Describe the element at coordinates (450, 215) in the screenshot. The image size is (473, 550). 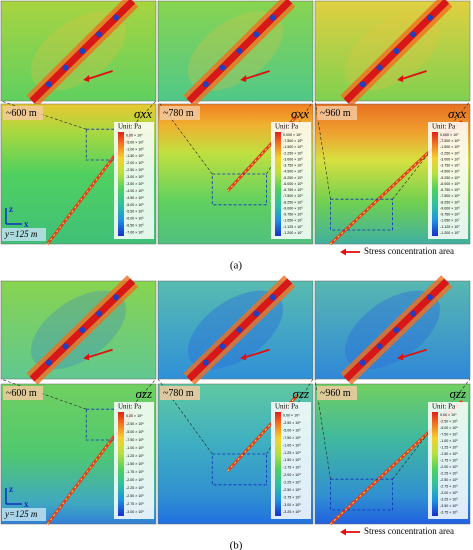
I see `legend-label: -9.750 × 10⁶` at that location.